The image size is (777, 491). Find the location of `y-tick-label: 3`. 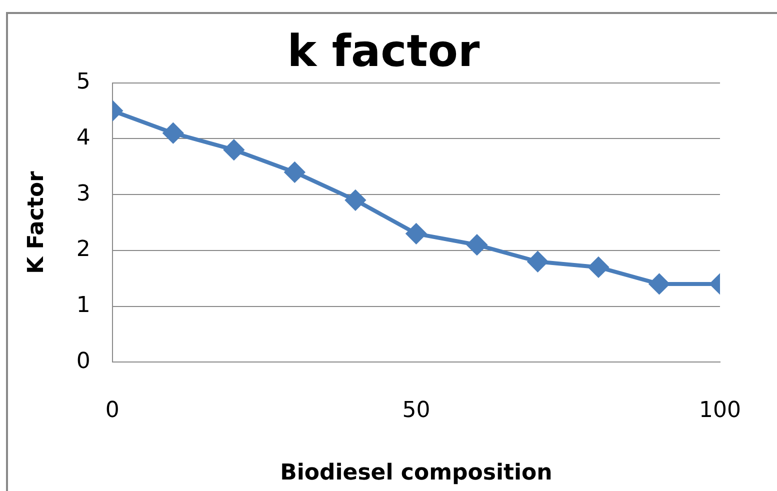

y-tick-label: 3 is located at coordinates (83, 193).